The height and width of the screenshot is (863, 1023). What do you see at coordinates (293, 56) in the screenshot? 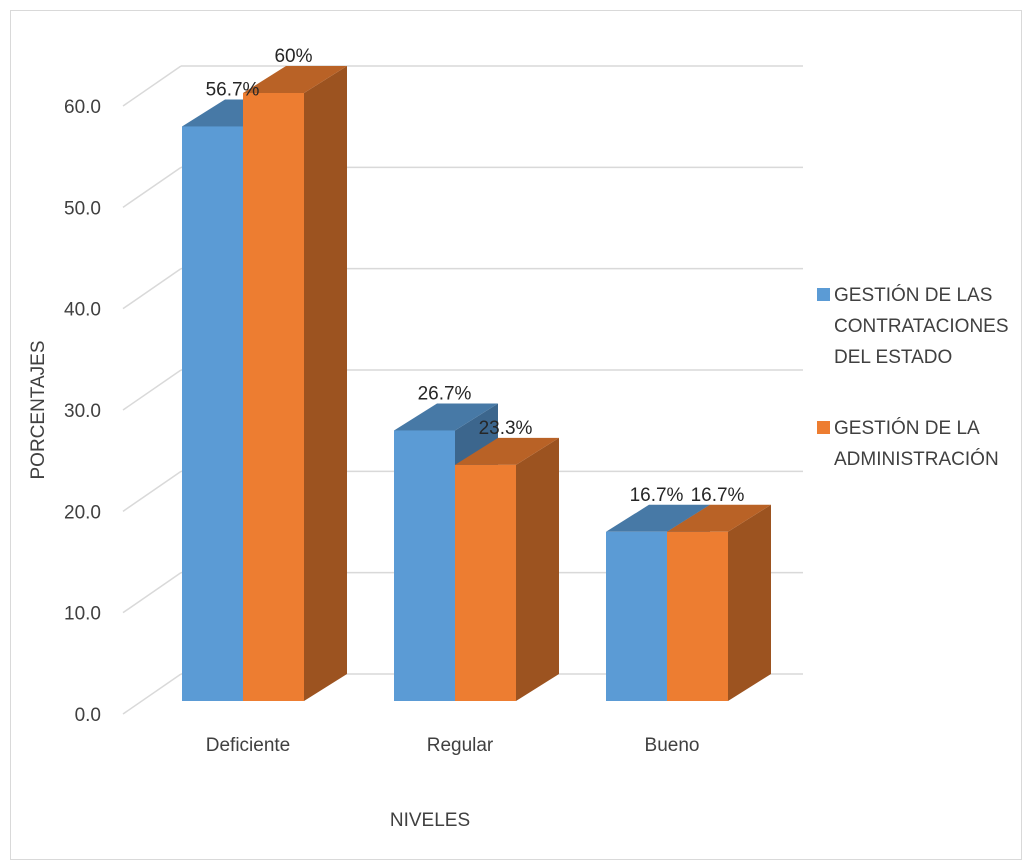
I see `data-label: 60%` at bounding box center [293, 56].